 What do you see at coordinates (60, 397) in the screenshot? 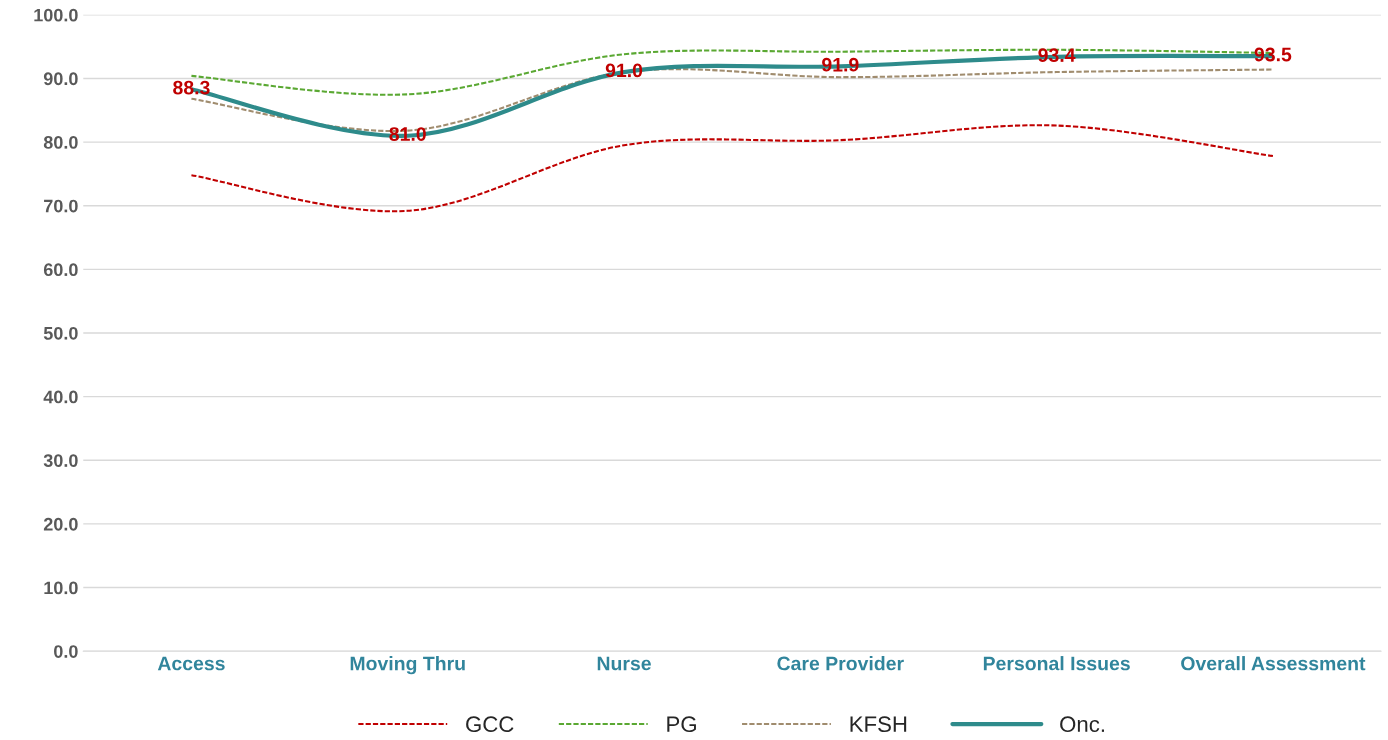
I see `y-tick-label: 40.0` at bounding box center [60, 397].